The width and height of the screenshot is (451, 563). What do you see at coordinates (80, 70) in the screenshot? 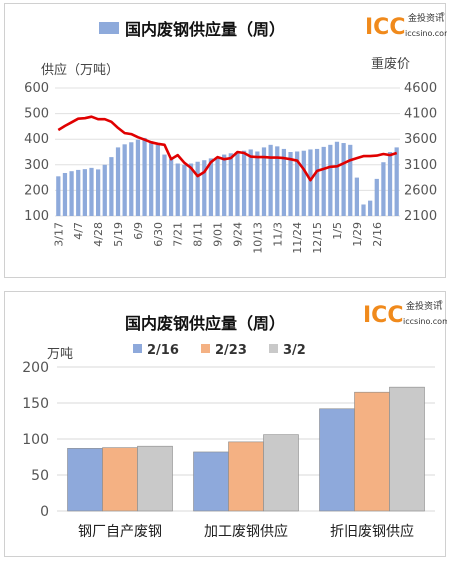
I see `left-axis-label: 供应（万吨）` at bounding box center [80, 70].